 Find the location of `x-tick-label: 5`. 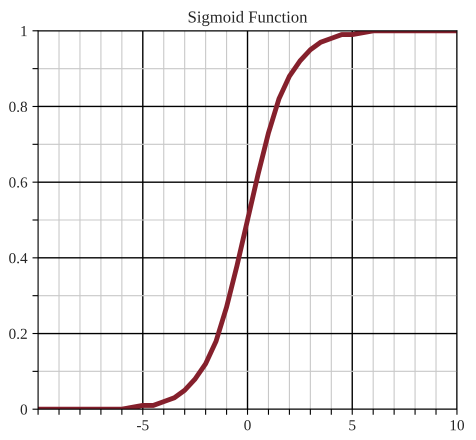

x-tick-label: 5 is located at coordinates (352, 425).